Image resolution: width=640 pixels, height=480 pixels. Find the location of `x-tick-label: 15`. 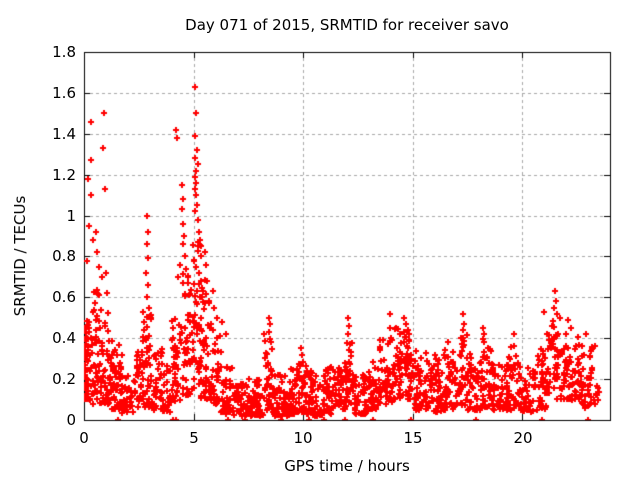

x-tick-label: 15 is located at coordinates (413, 438).